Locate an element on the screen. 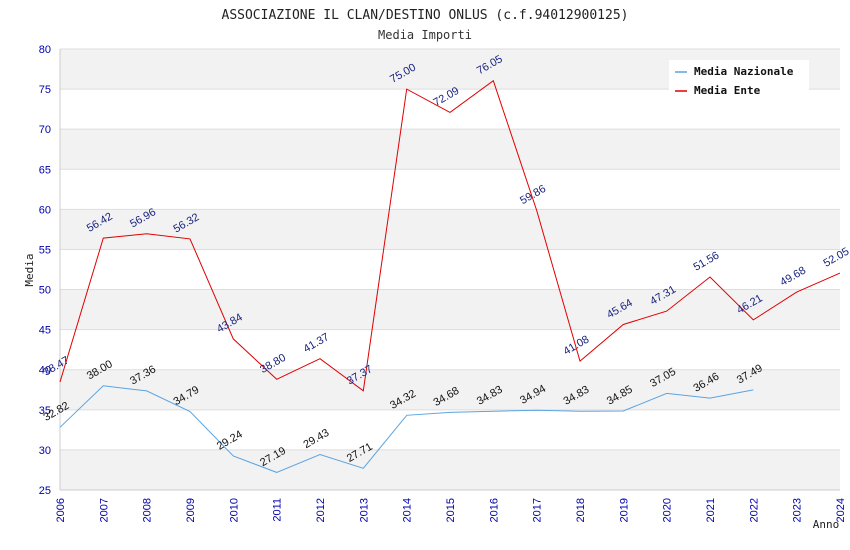 This screenshot has height=550, width=850. data-label: 59.86 is located at coordinates (533, 195).